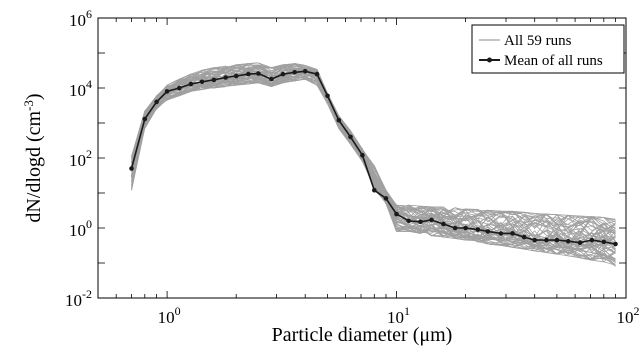 The width and height of the screenshot is (640, 351). I want to click on y-tick-label: 10², so click(80, 158).